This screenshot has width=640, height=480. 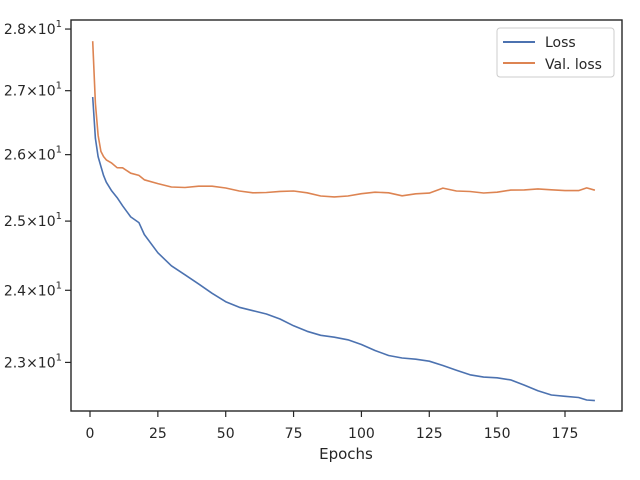 I want to click on y-tick-label: 2.3×10¹, so click(x=33, y=361).